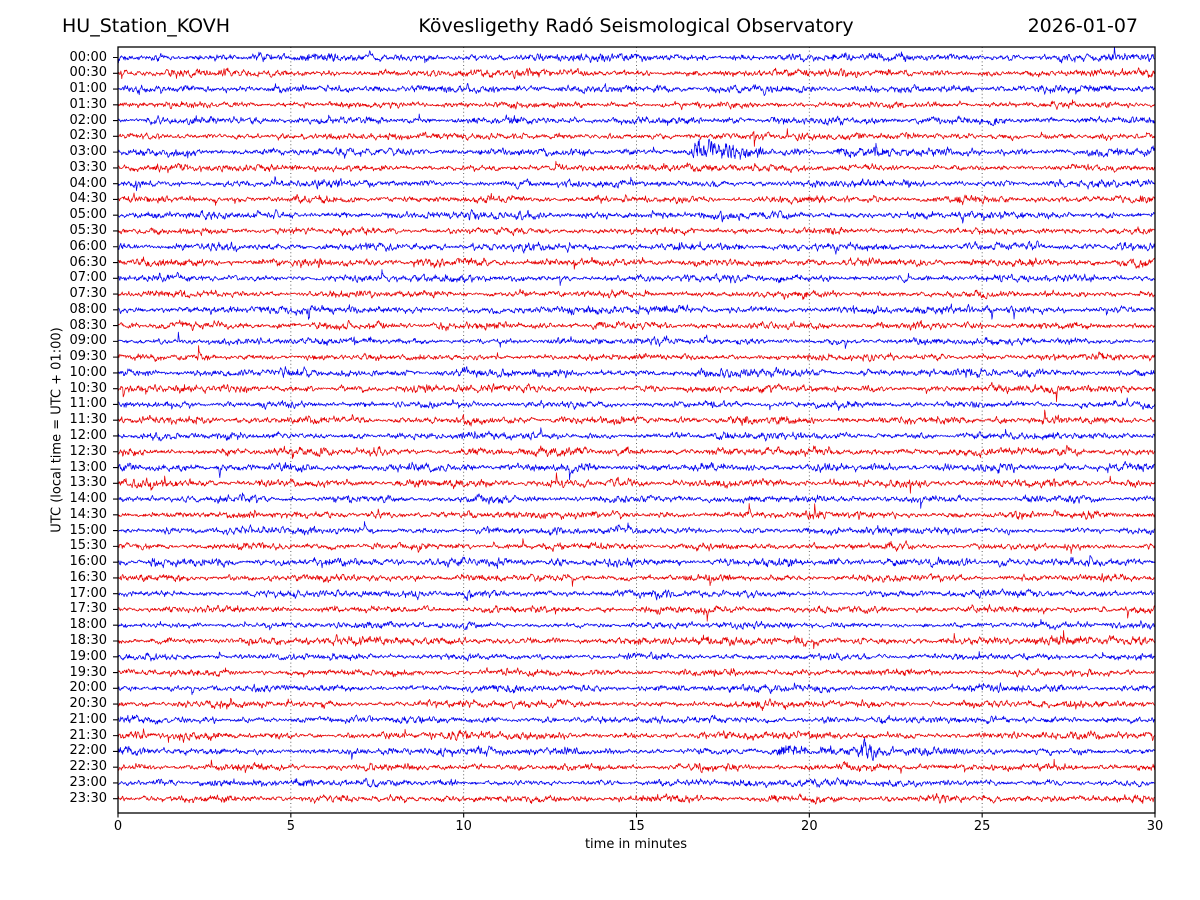 This screenshot has height=900, width=1200. I want to click on y-tick-label: 21:30, so click(88, 735).